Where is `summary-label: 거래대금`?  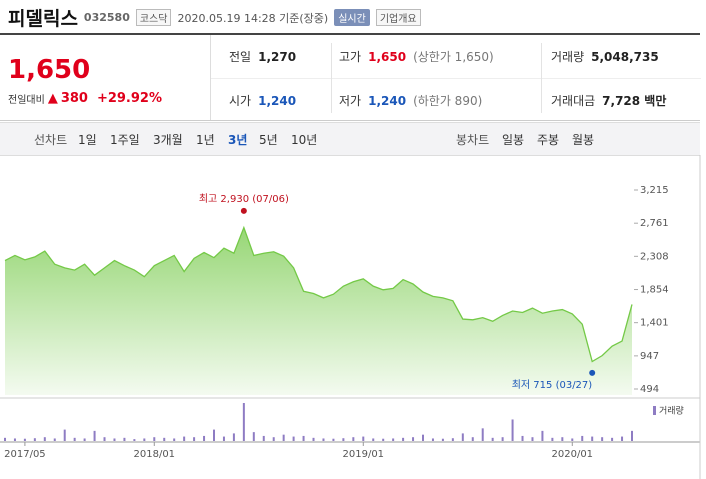
summary-label: 거래대금 is located at coordinates (573, 101).